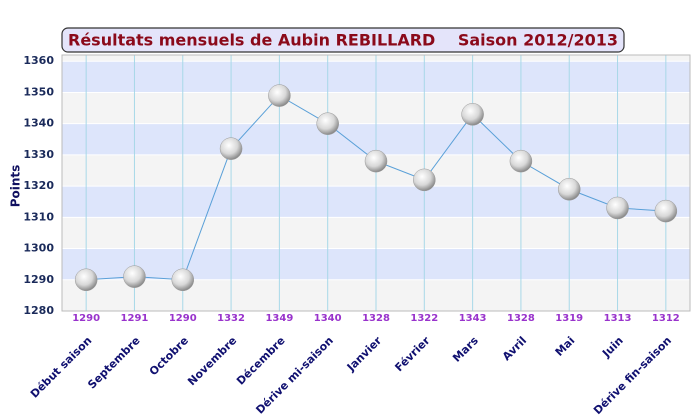 The image size is (700, 420). Describe the element at coordinates (169, 356) in the screenshot. I see `x-tick-label: Octobre` at that location.